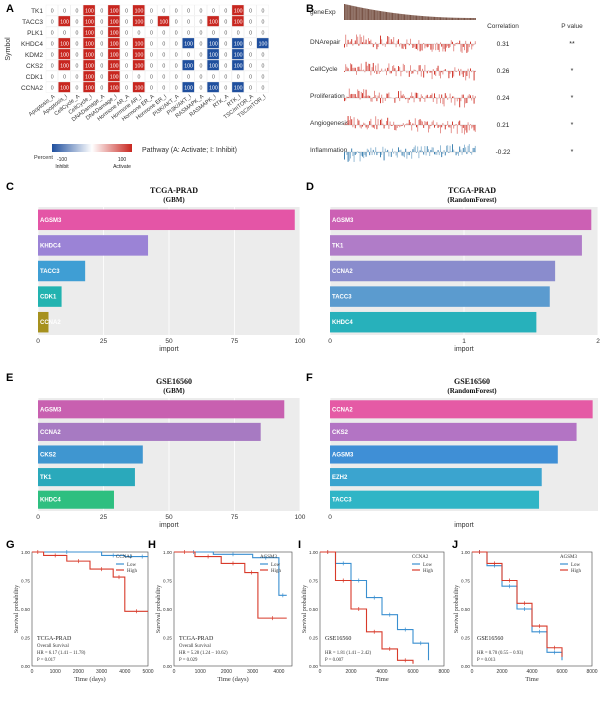  Describe the element at coordinates (465, 638) in the screenshot. I see `y-tick-label: 0.25` at that location.